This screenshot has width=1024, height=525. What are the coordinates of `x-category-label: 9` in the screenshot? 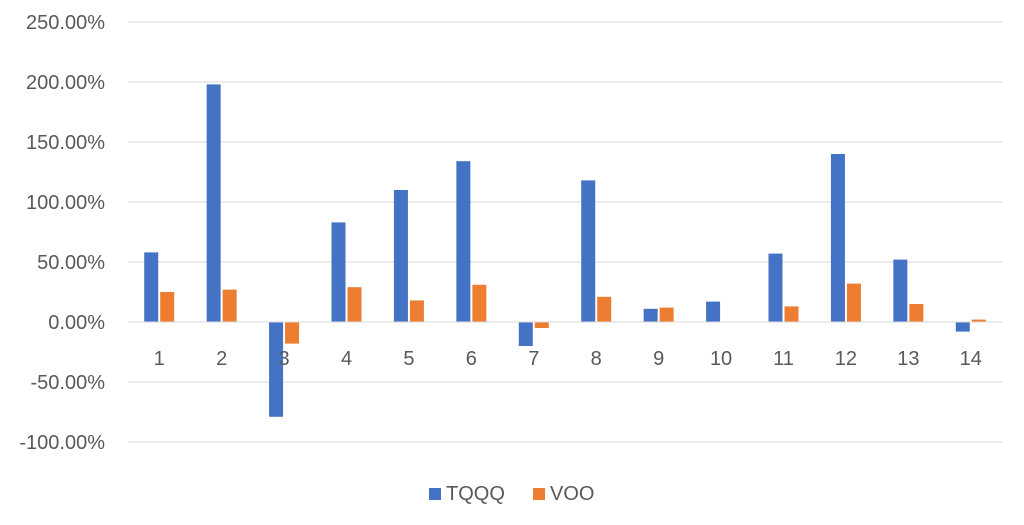 It's located at (658, 359).